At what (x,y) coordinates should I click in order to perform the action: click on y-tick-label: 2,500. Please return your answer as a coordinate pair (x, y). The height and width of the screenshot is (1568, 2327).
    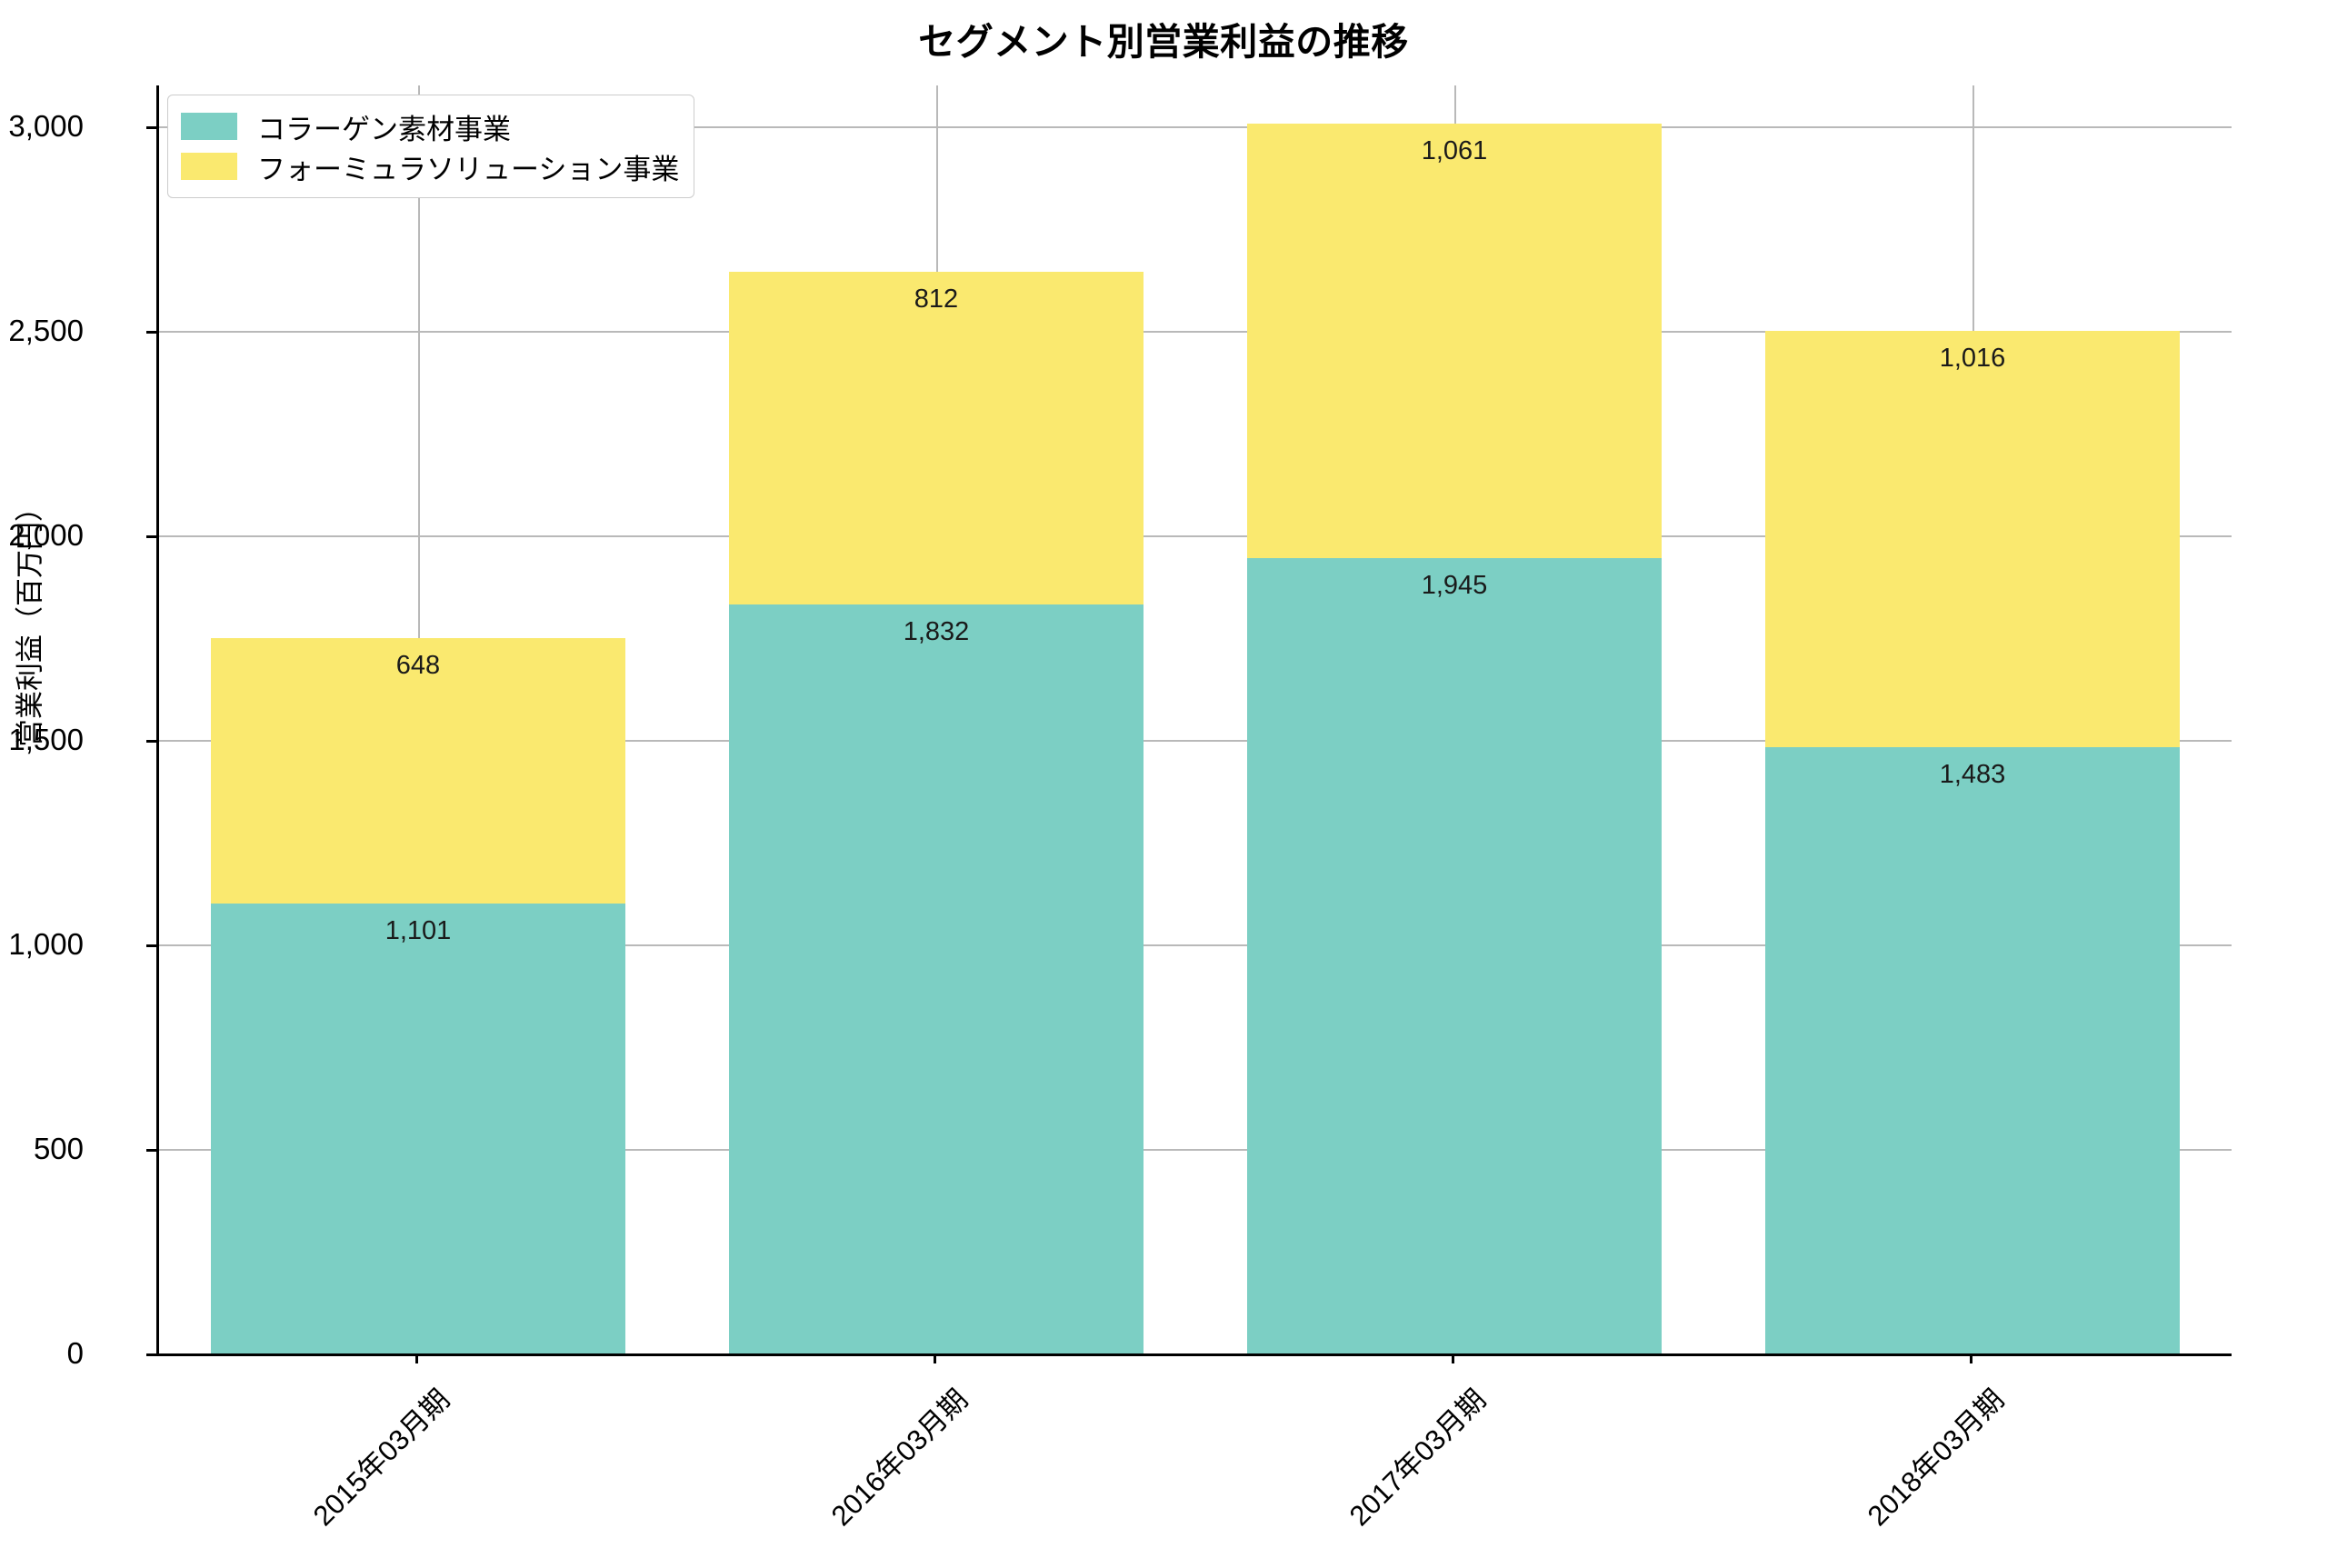
    Looking at the image, I should click on (46, 331).